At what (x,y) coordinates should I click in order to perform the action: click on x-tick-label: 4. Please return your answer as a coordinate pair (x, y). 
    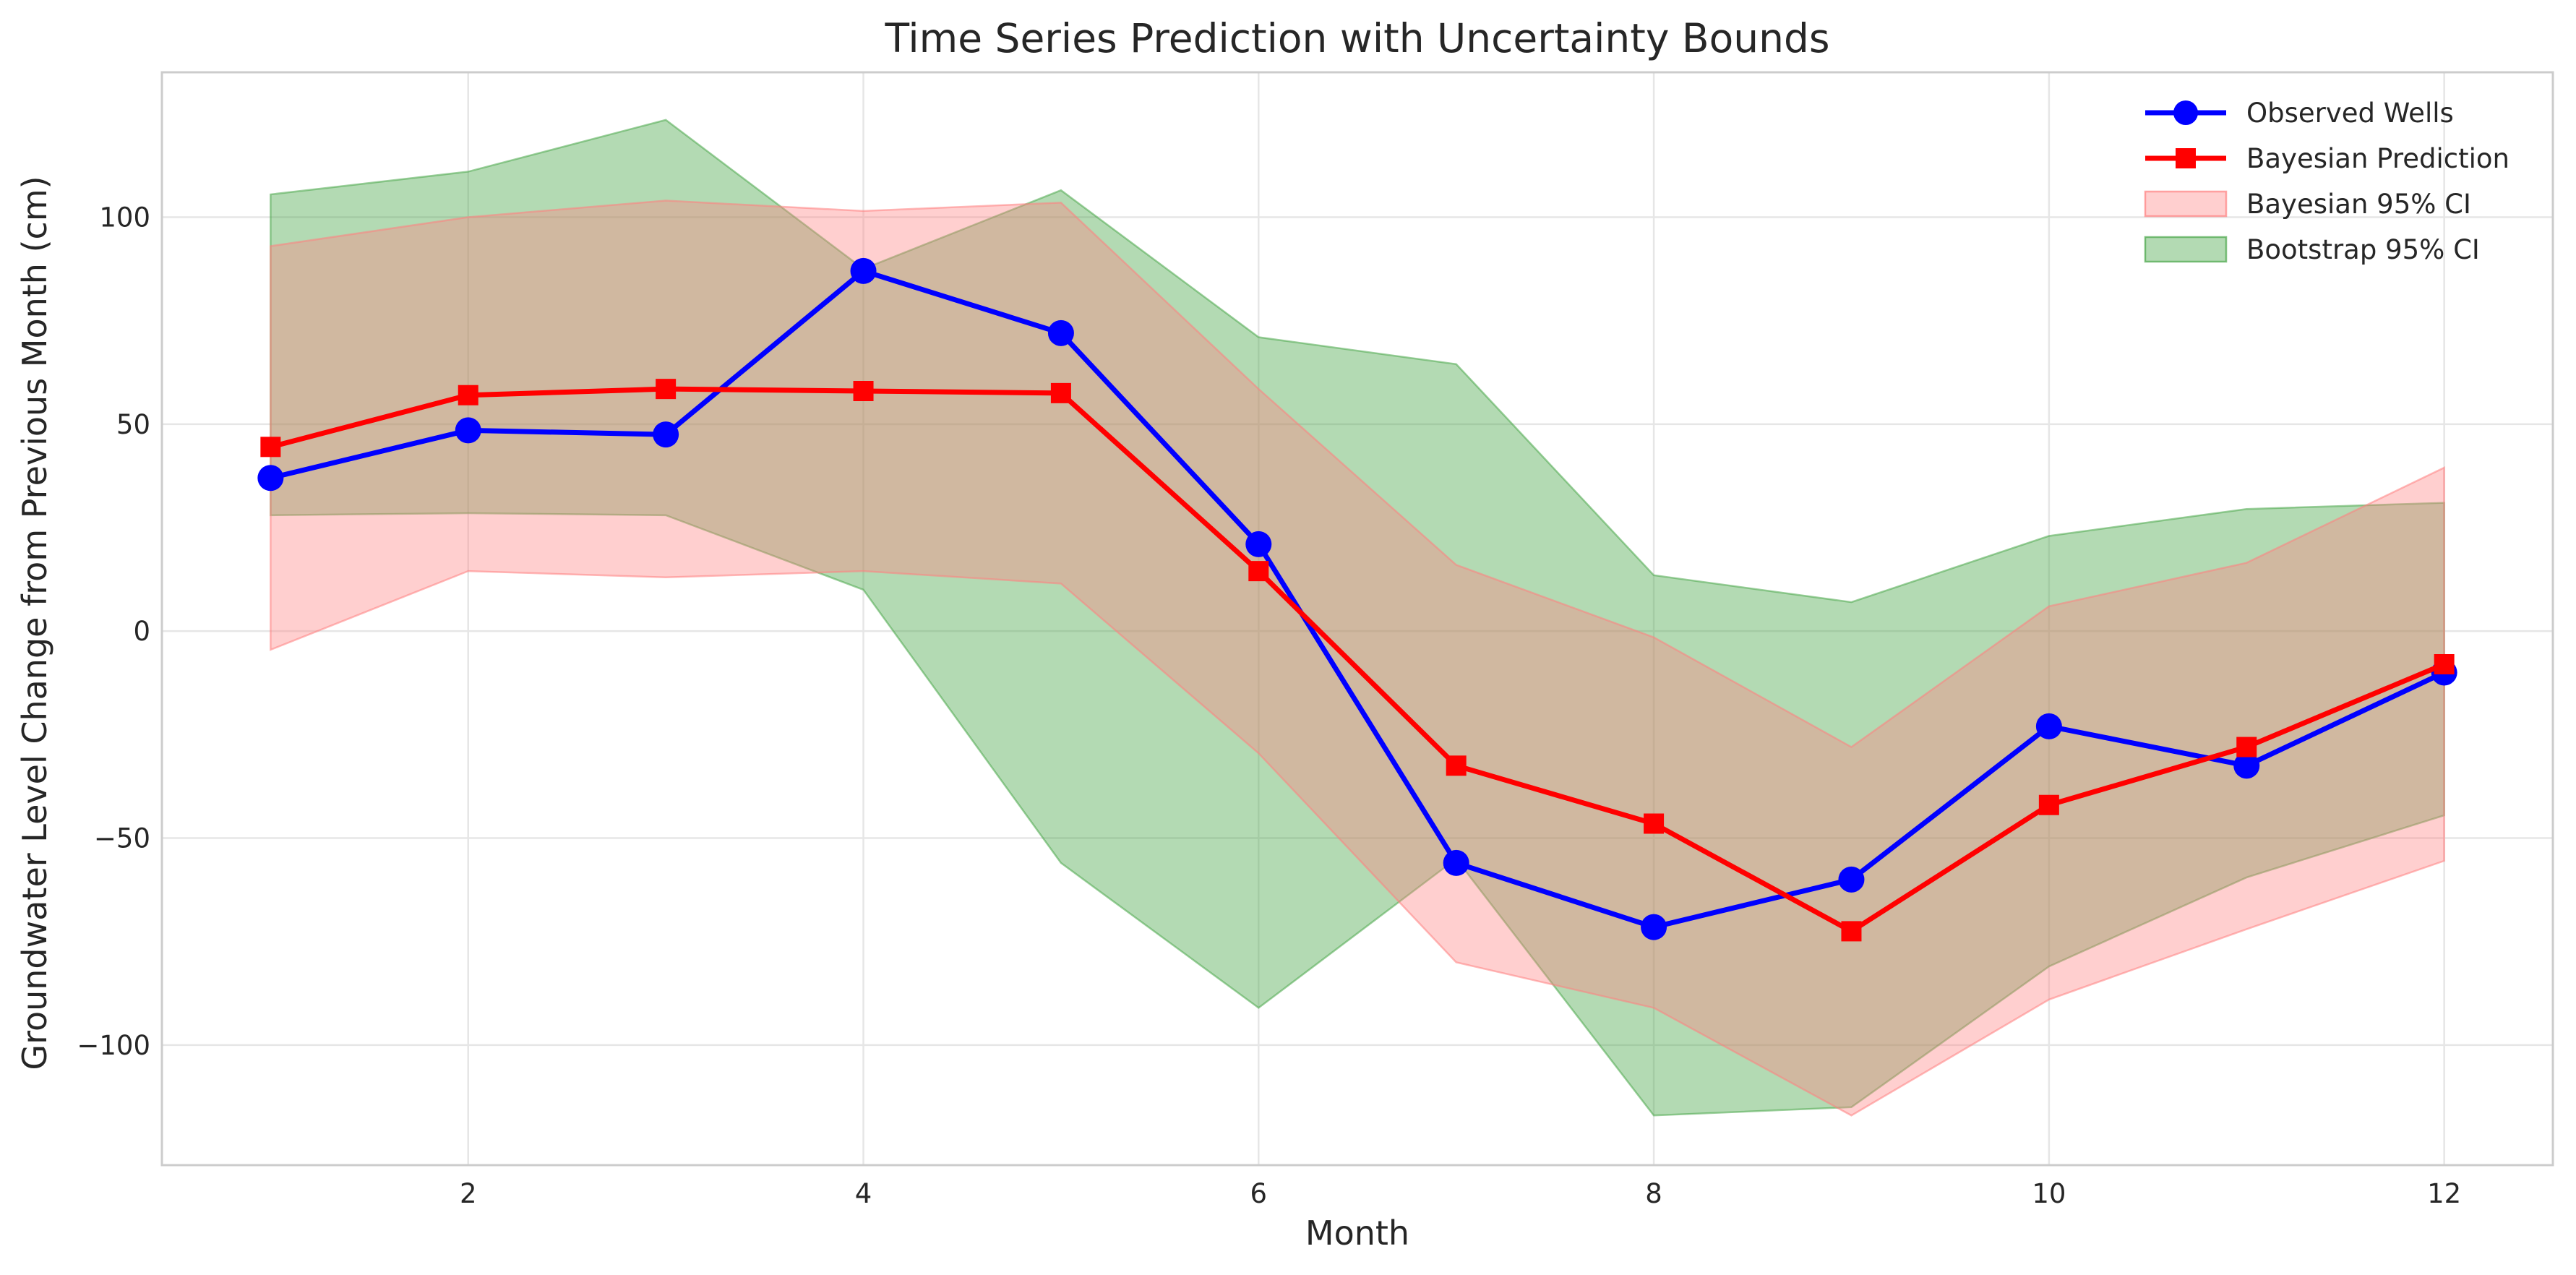
    Looking at the image, I should click on (864, 1193).